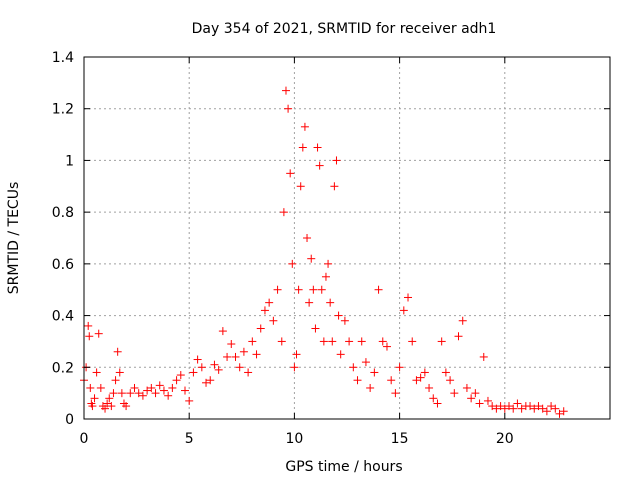  What do you see at coordinates (63, 58) in the screenshot?
I see `y-tick-label: 1.4` at bounding box center [63, 58].